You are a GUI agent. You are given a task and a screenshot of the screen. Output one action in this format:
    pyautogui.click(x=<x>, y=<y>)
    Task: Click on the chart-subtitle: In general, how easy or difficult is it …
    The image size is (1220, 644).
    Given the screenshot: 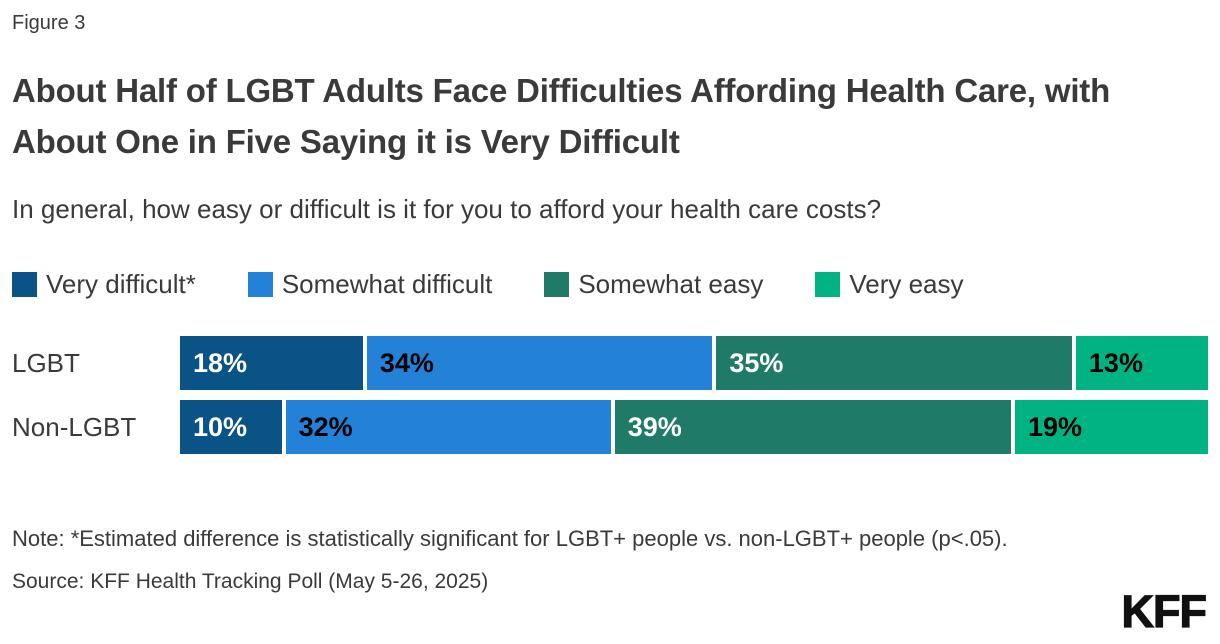 What is the action you would take?
    pyautogui.click(x=447, y=209)
    